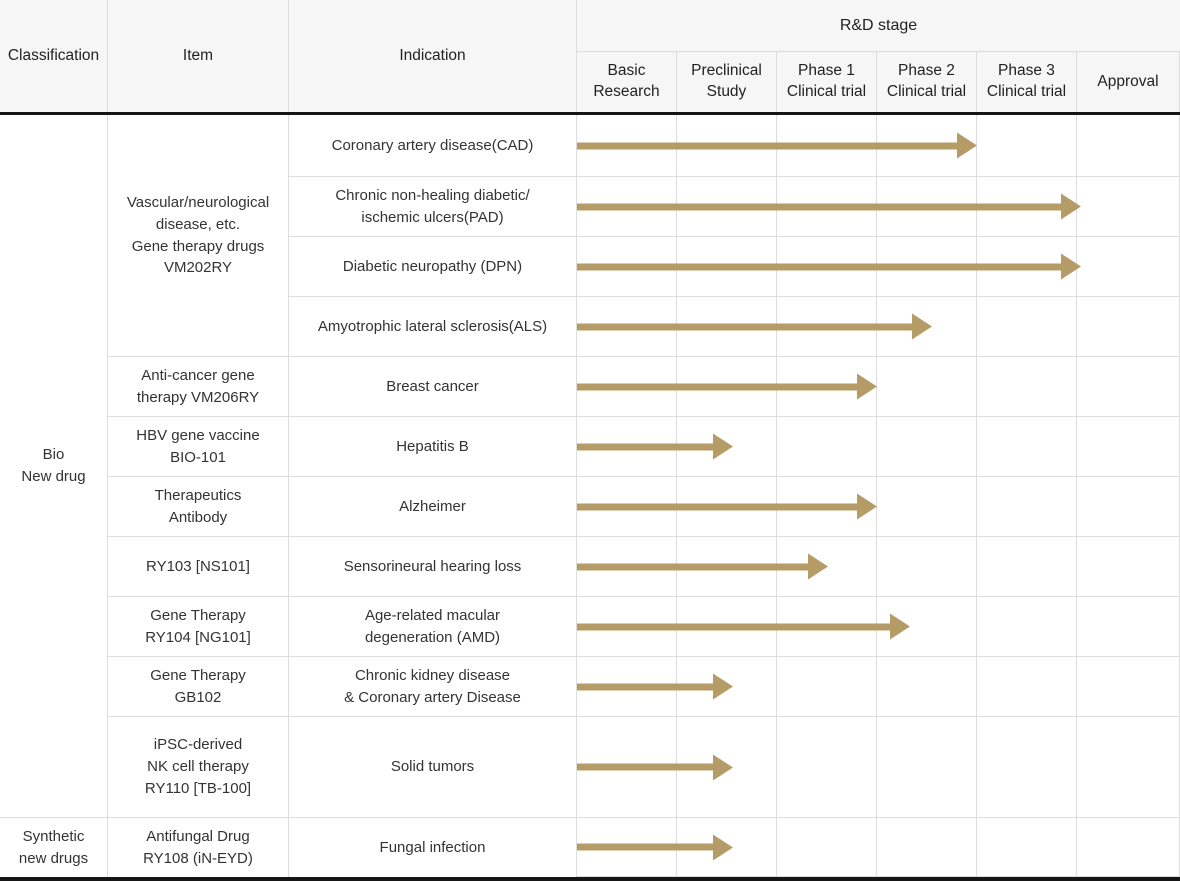 The height and width of the screenshot is (881, 1180). I want to click on progress-arrow-cad, so click(767, 145).